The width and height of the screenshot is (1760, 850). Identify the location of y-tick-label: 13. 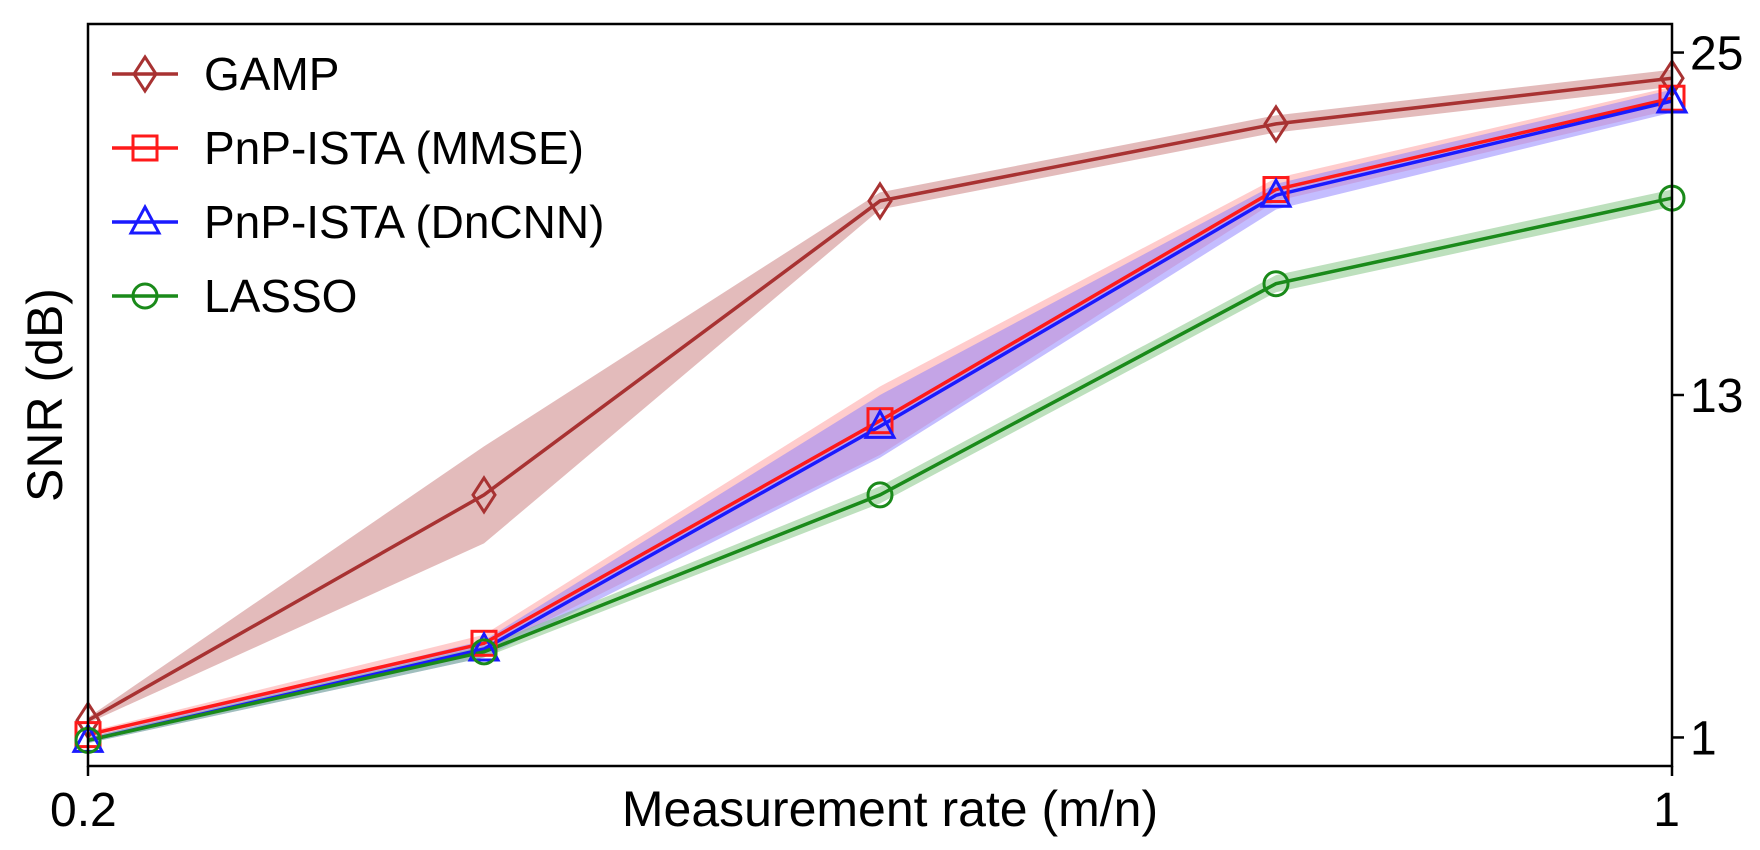
(1716, 396).